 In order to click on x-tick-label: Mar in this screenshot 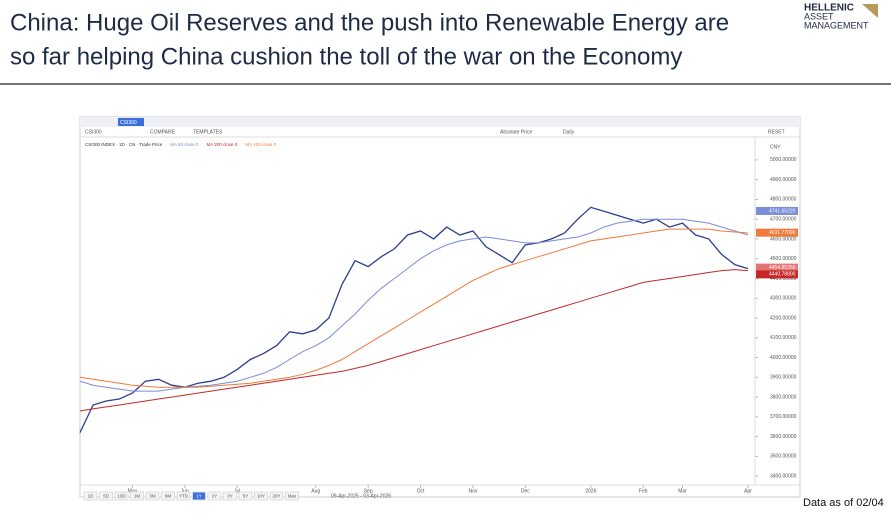, I will do `click(682, 491)`.